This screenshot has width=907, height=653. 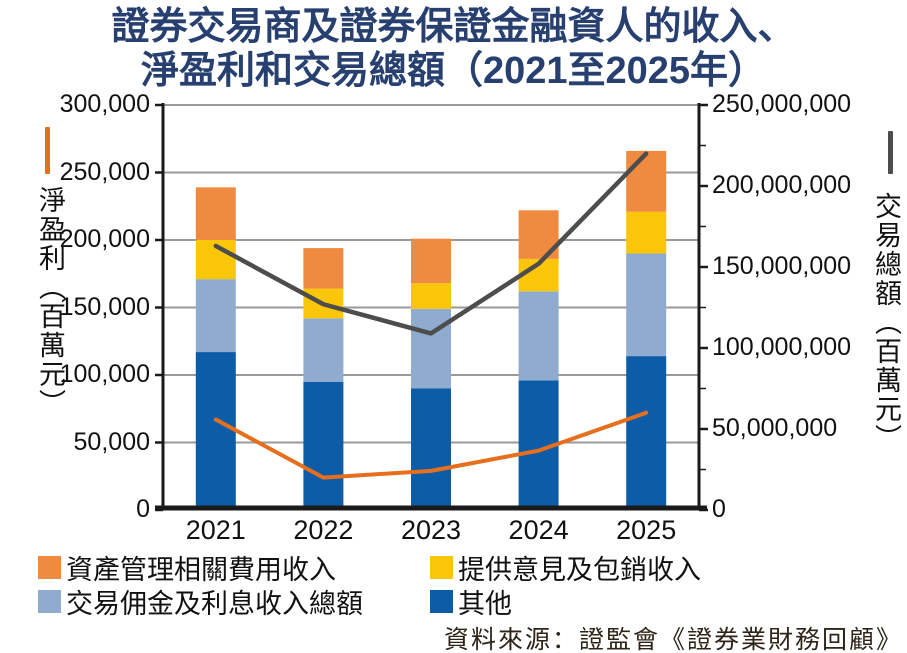 What do you see at coordinates (579, 569) in the screenshot?
I see `legend-label-advisory-underwriting: 提供意見及包銷收入` at bounding box center [579, 569].